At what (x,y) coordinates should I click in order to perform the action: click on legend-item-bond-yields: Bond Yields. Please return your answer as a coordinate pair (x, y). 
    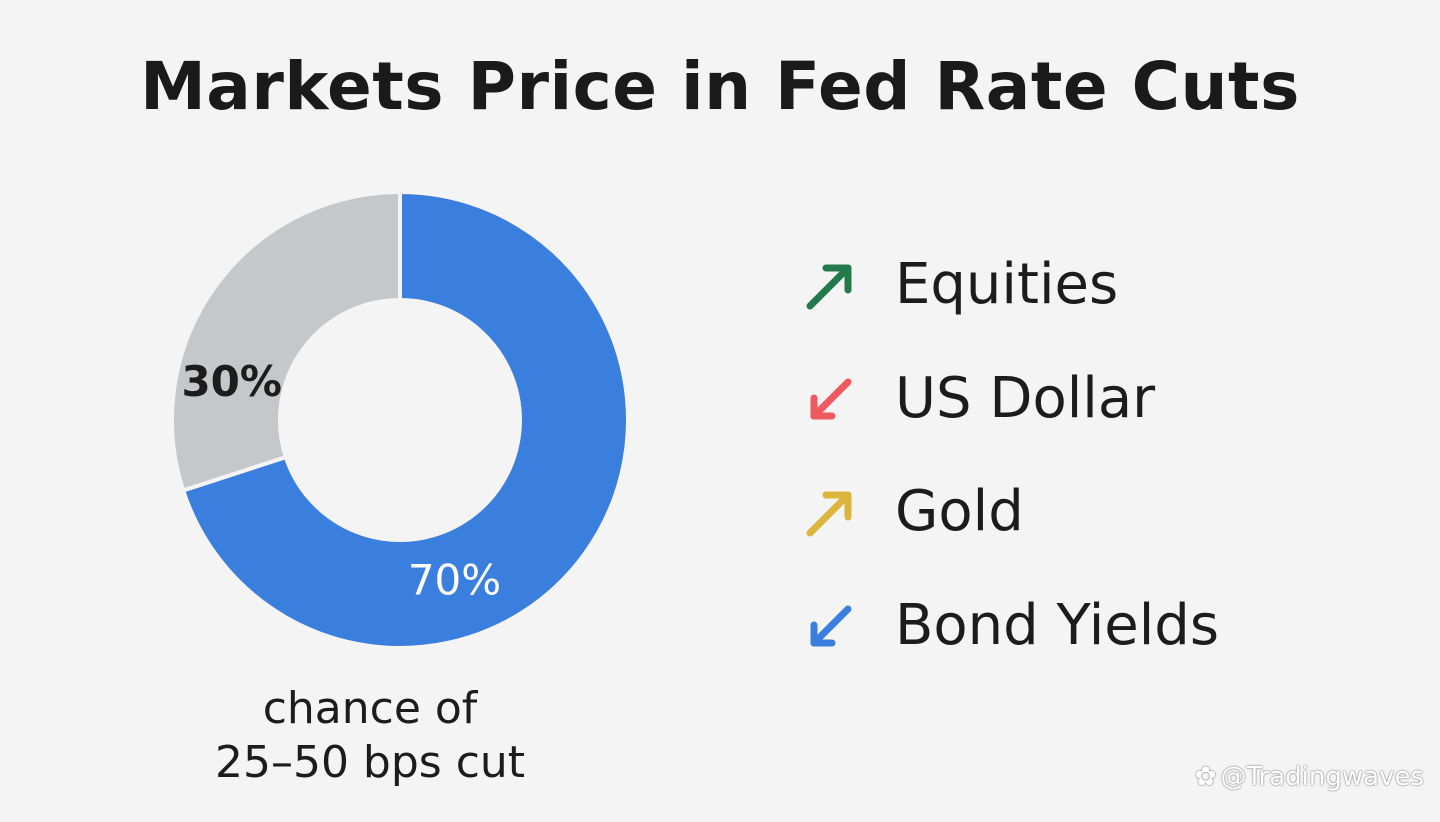
    Looking at the image, I should click on (1040, 627).